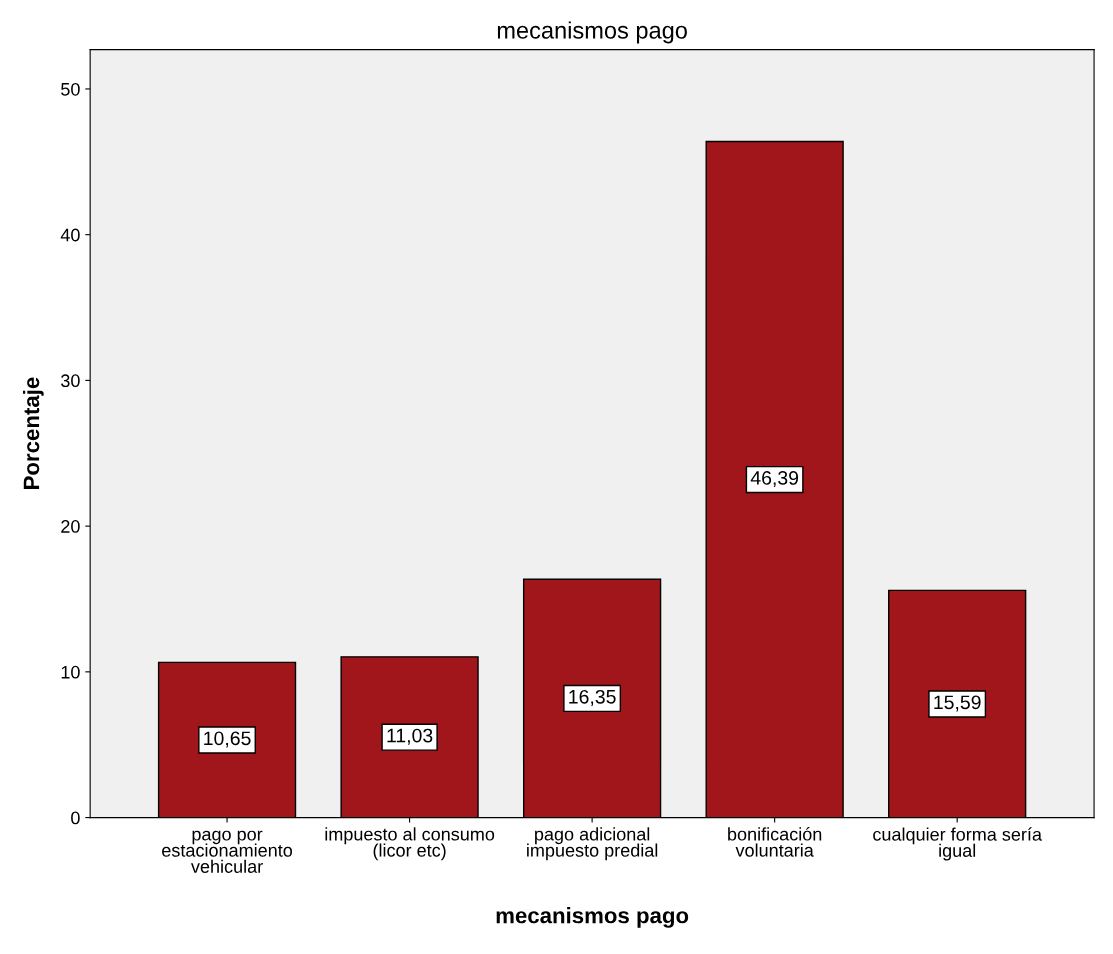 This screenshot has height=954, width=1113. I want to click on y-tick-label: 30, so click(70, 381).